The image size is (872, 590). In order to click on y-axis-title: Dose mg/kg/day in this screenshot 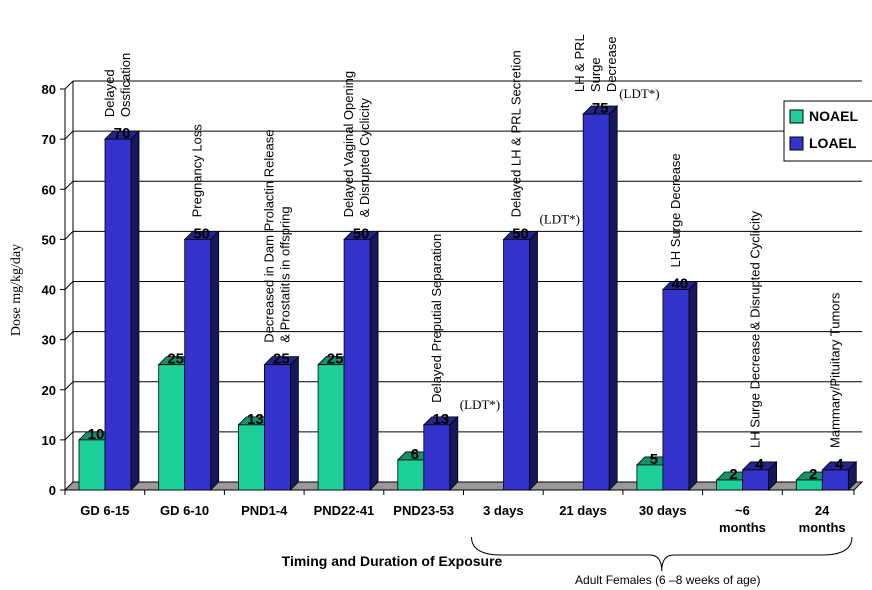, I will do `click(16, 290)`.